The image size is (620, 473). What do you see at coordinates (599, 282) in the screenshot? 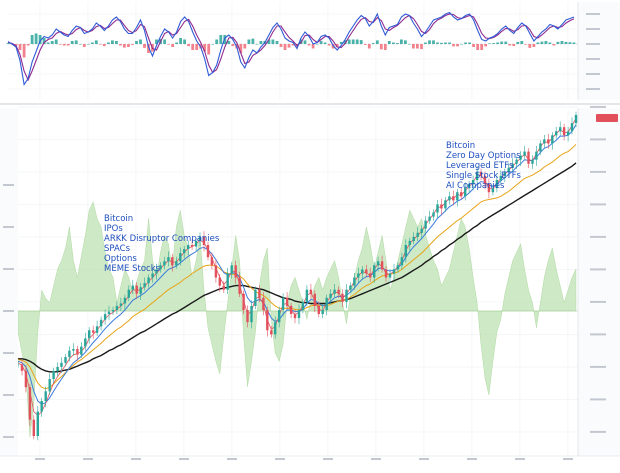
I see `price-right-axis-strip` at bounding box center [599, 282].